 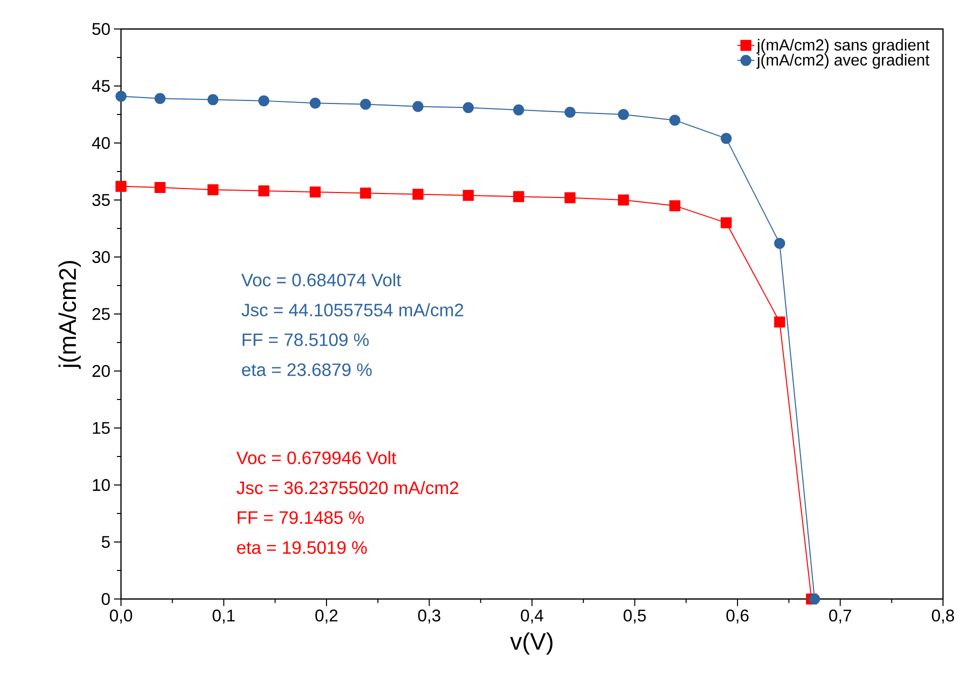 I want to click on y-tick-label: 5, so click(x=106, y=542).